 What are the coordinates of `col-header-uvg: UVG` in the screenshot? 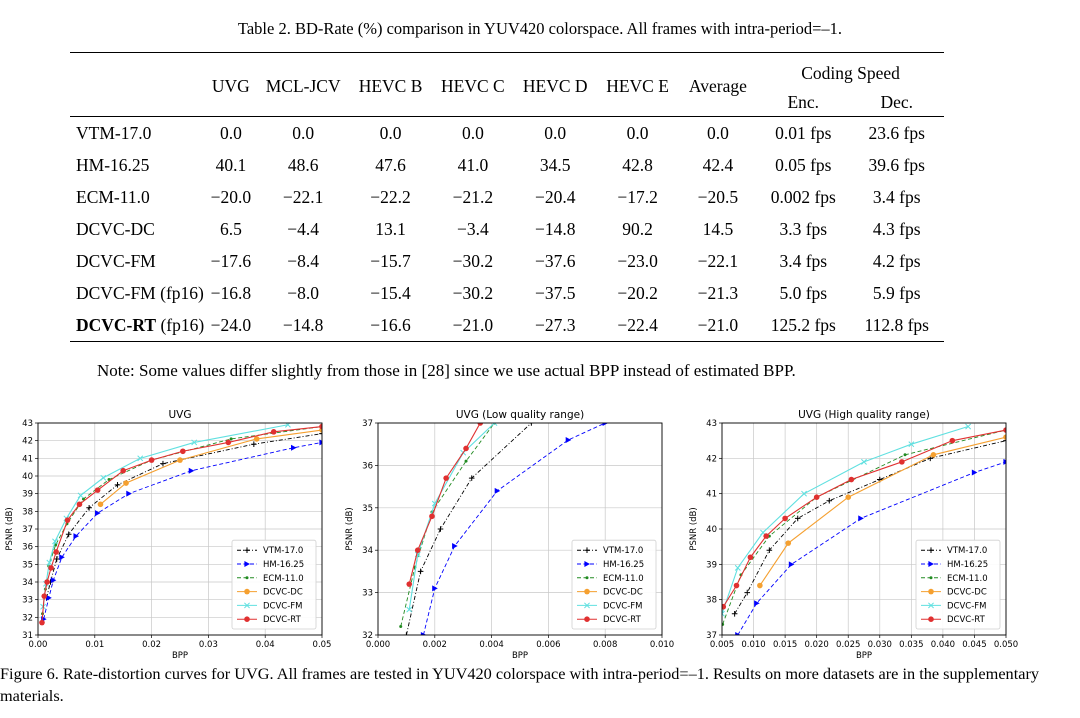 It's located at (230, 84).